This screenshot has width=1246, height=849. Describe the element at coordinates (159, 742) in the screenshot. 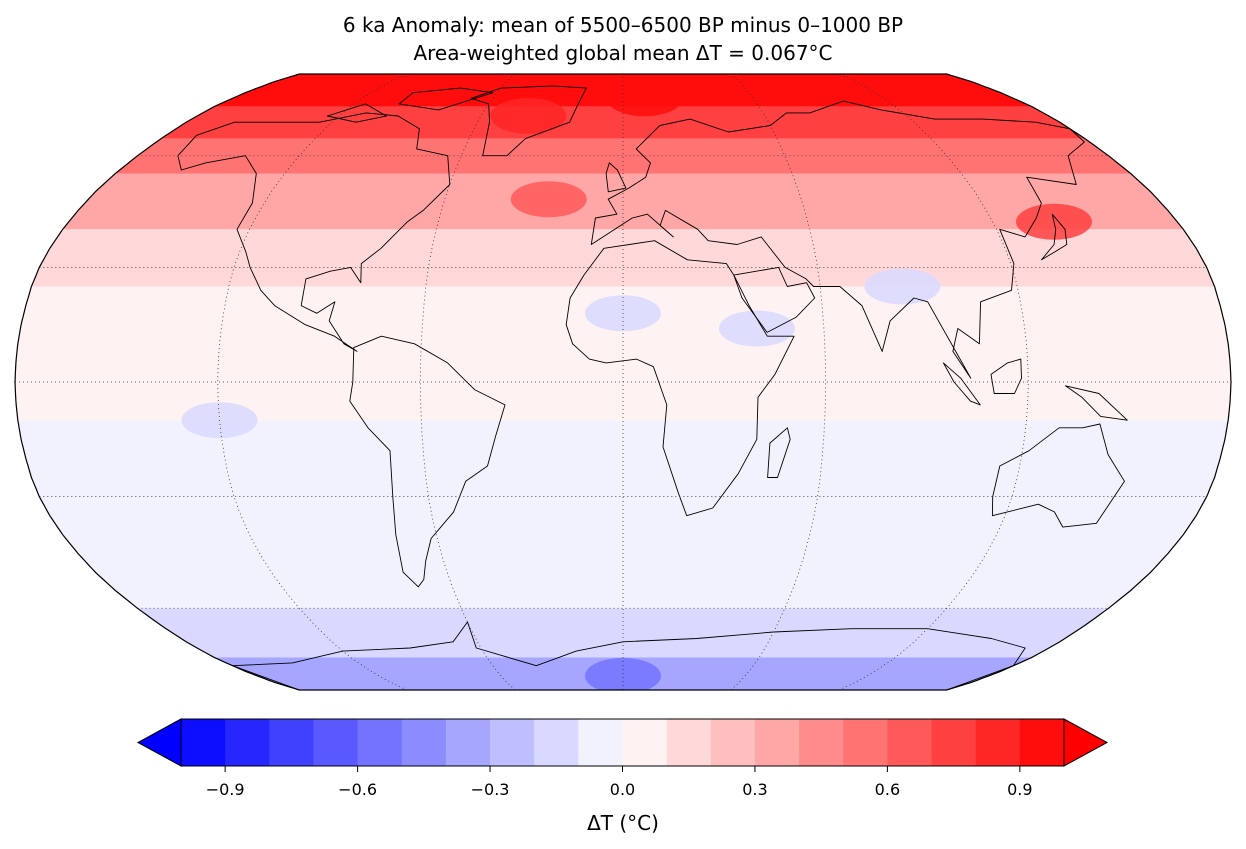

I see `colorbar-extend-low` at that location.